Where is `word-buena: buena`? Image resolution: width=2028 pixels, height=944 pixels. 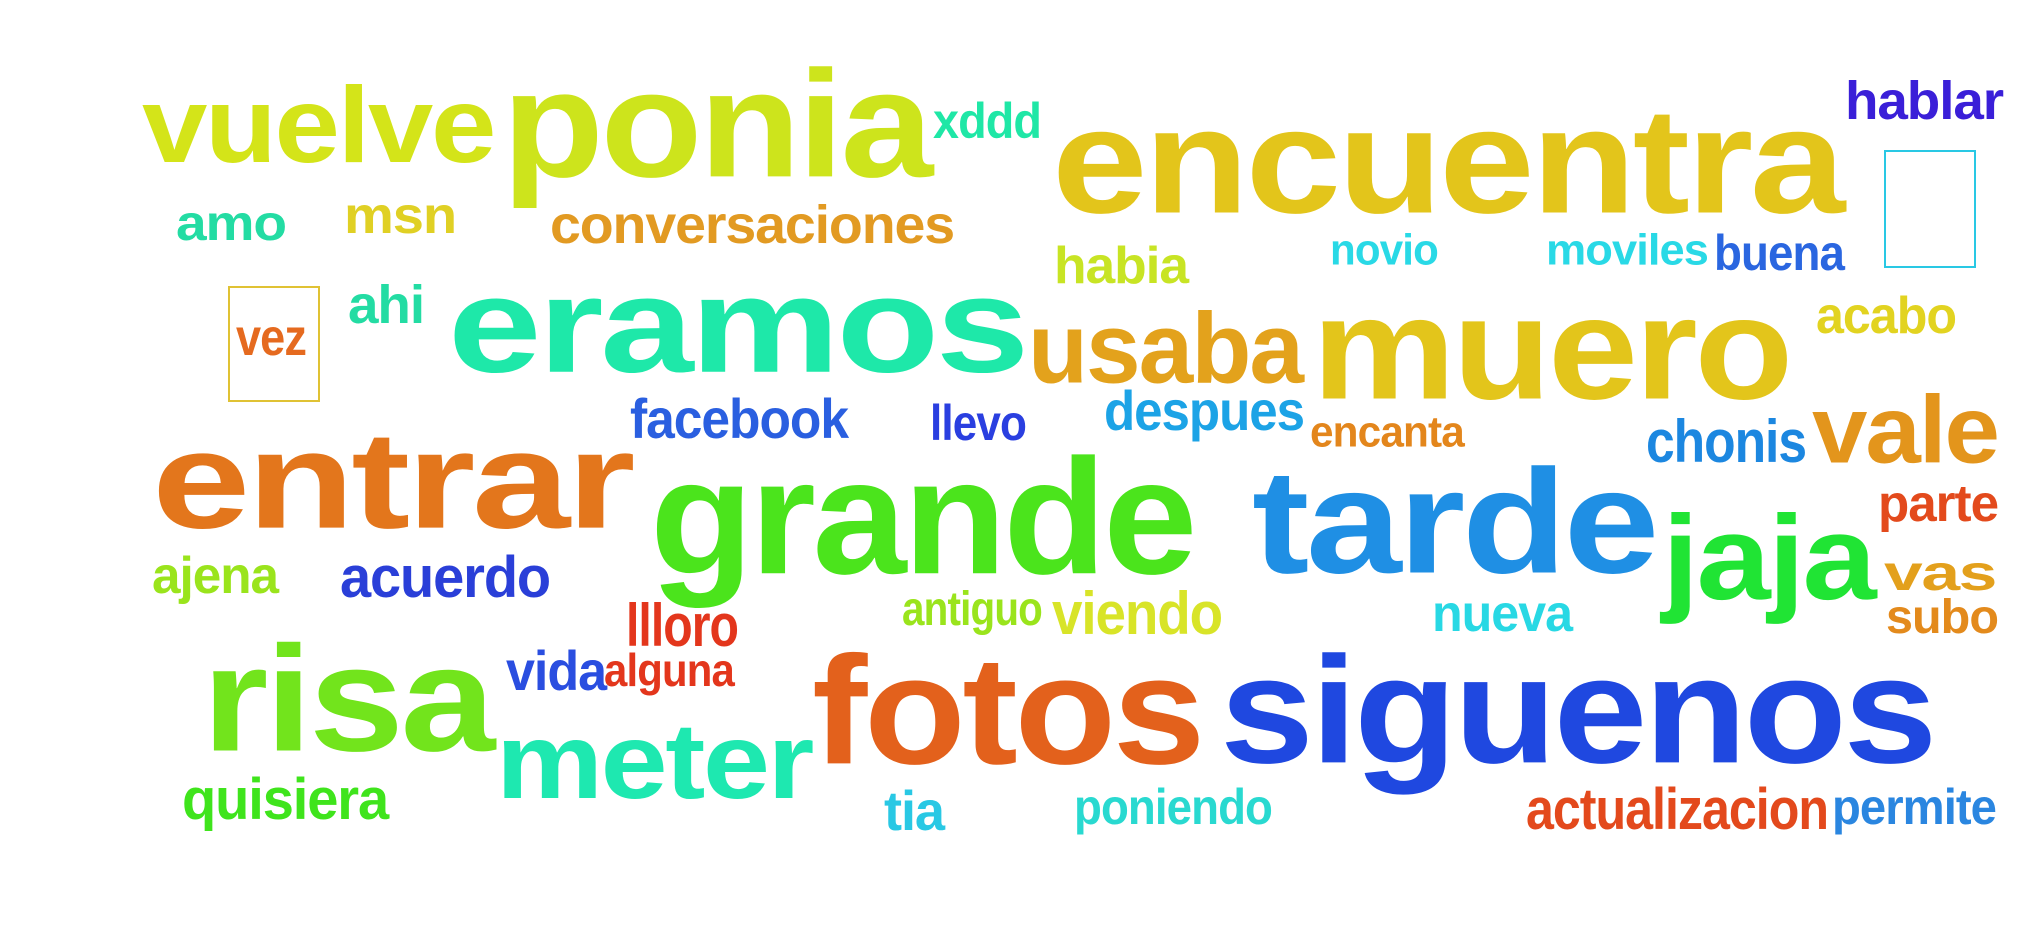
word-buena: buena is located at coordinates (1779, 253).